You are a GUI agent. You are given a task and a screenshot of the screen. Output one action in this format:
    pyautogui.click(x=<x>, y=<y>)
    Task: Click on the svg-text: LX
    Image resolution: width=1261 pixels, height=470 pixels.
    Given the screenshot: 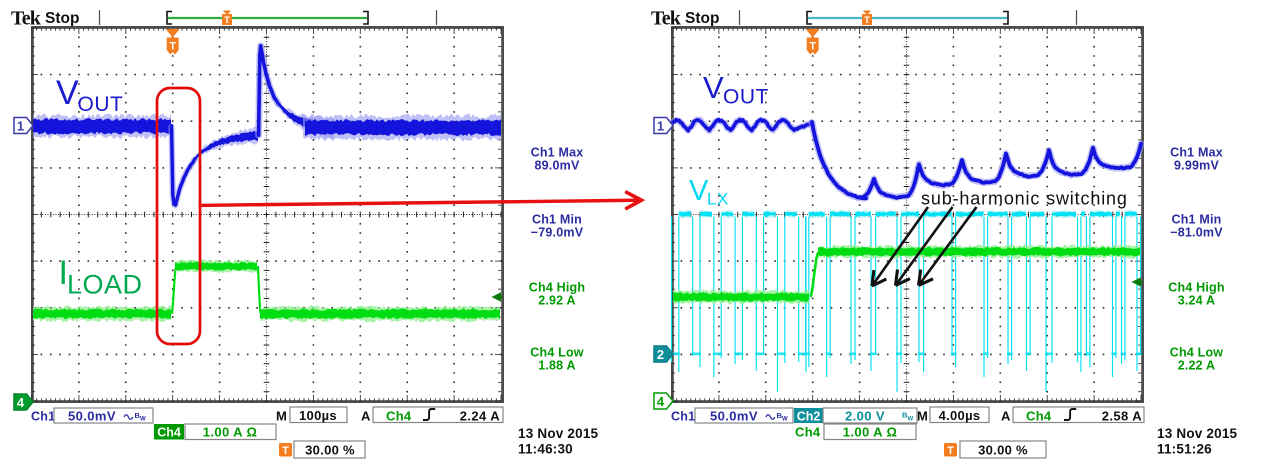 What is the action you would take?
    pyautogui.click(x=718, y=199)
    